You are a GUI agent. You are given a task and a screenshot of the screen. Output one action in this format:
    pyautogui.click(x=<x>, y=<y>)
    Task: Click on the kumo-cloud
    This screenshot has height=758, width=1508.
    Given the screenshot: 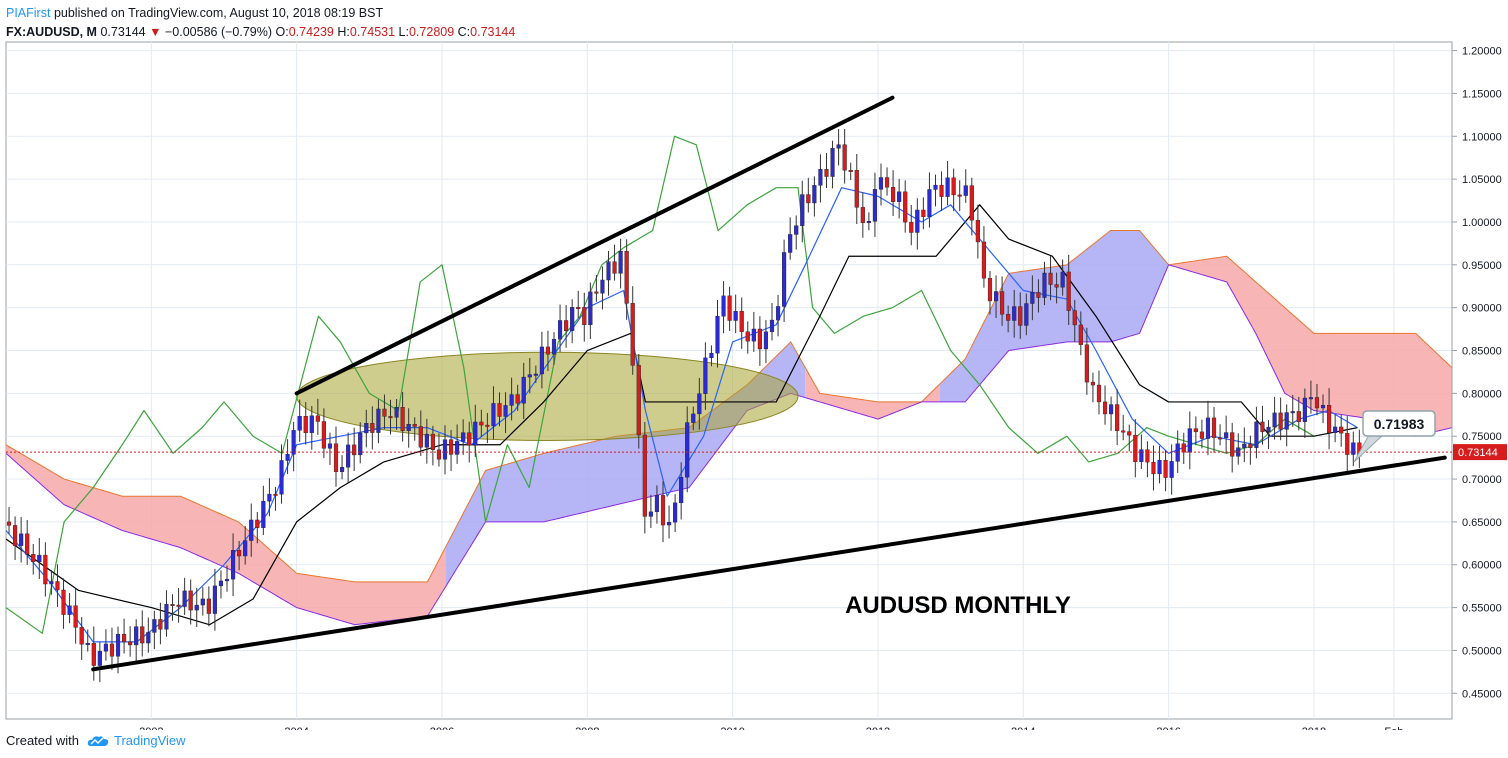 What is the action you would take?
    pyautogui.click(x=1310, y=346)
    